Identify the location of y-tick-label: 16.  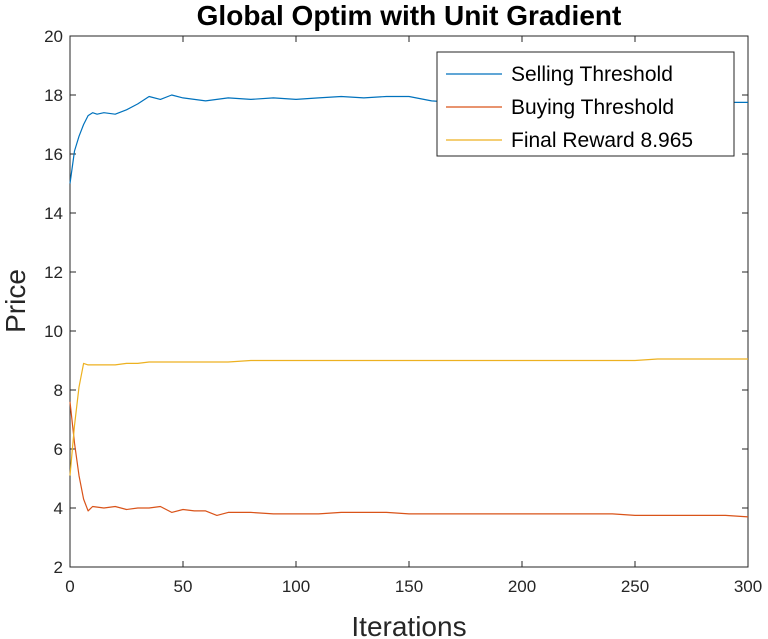
(53, 154).